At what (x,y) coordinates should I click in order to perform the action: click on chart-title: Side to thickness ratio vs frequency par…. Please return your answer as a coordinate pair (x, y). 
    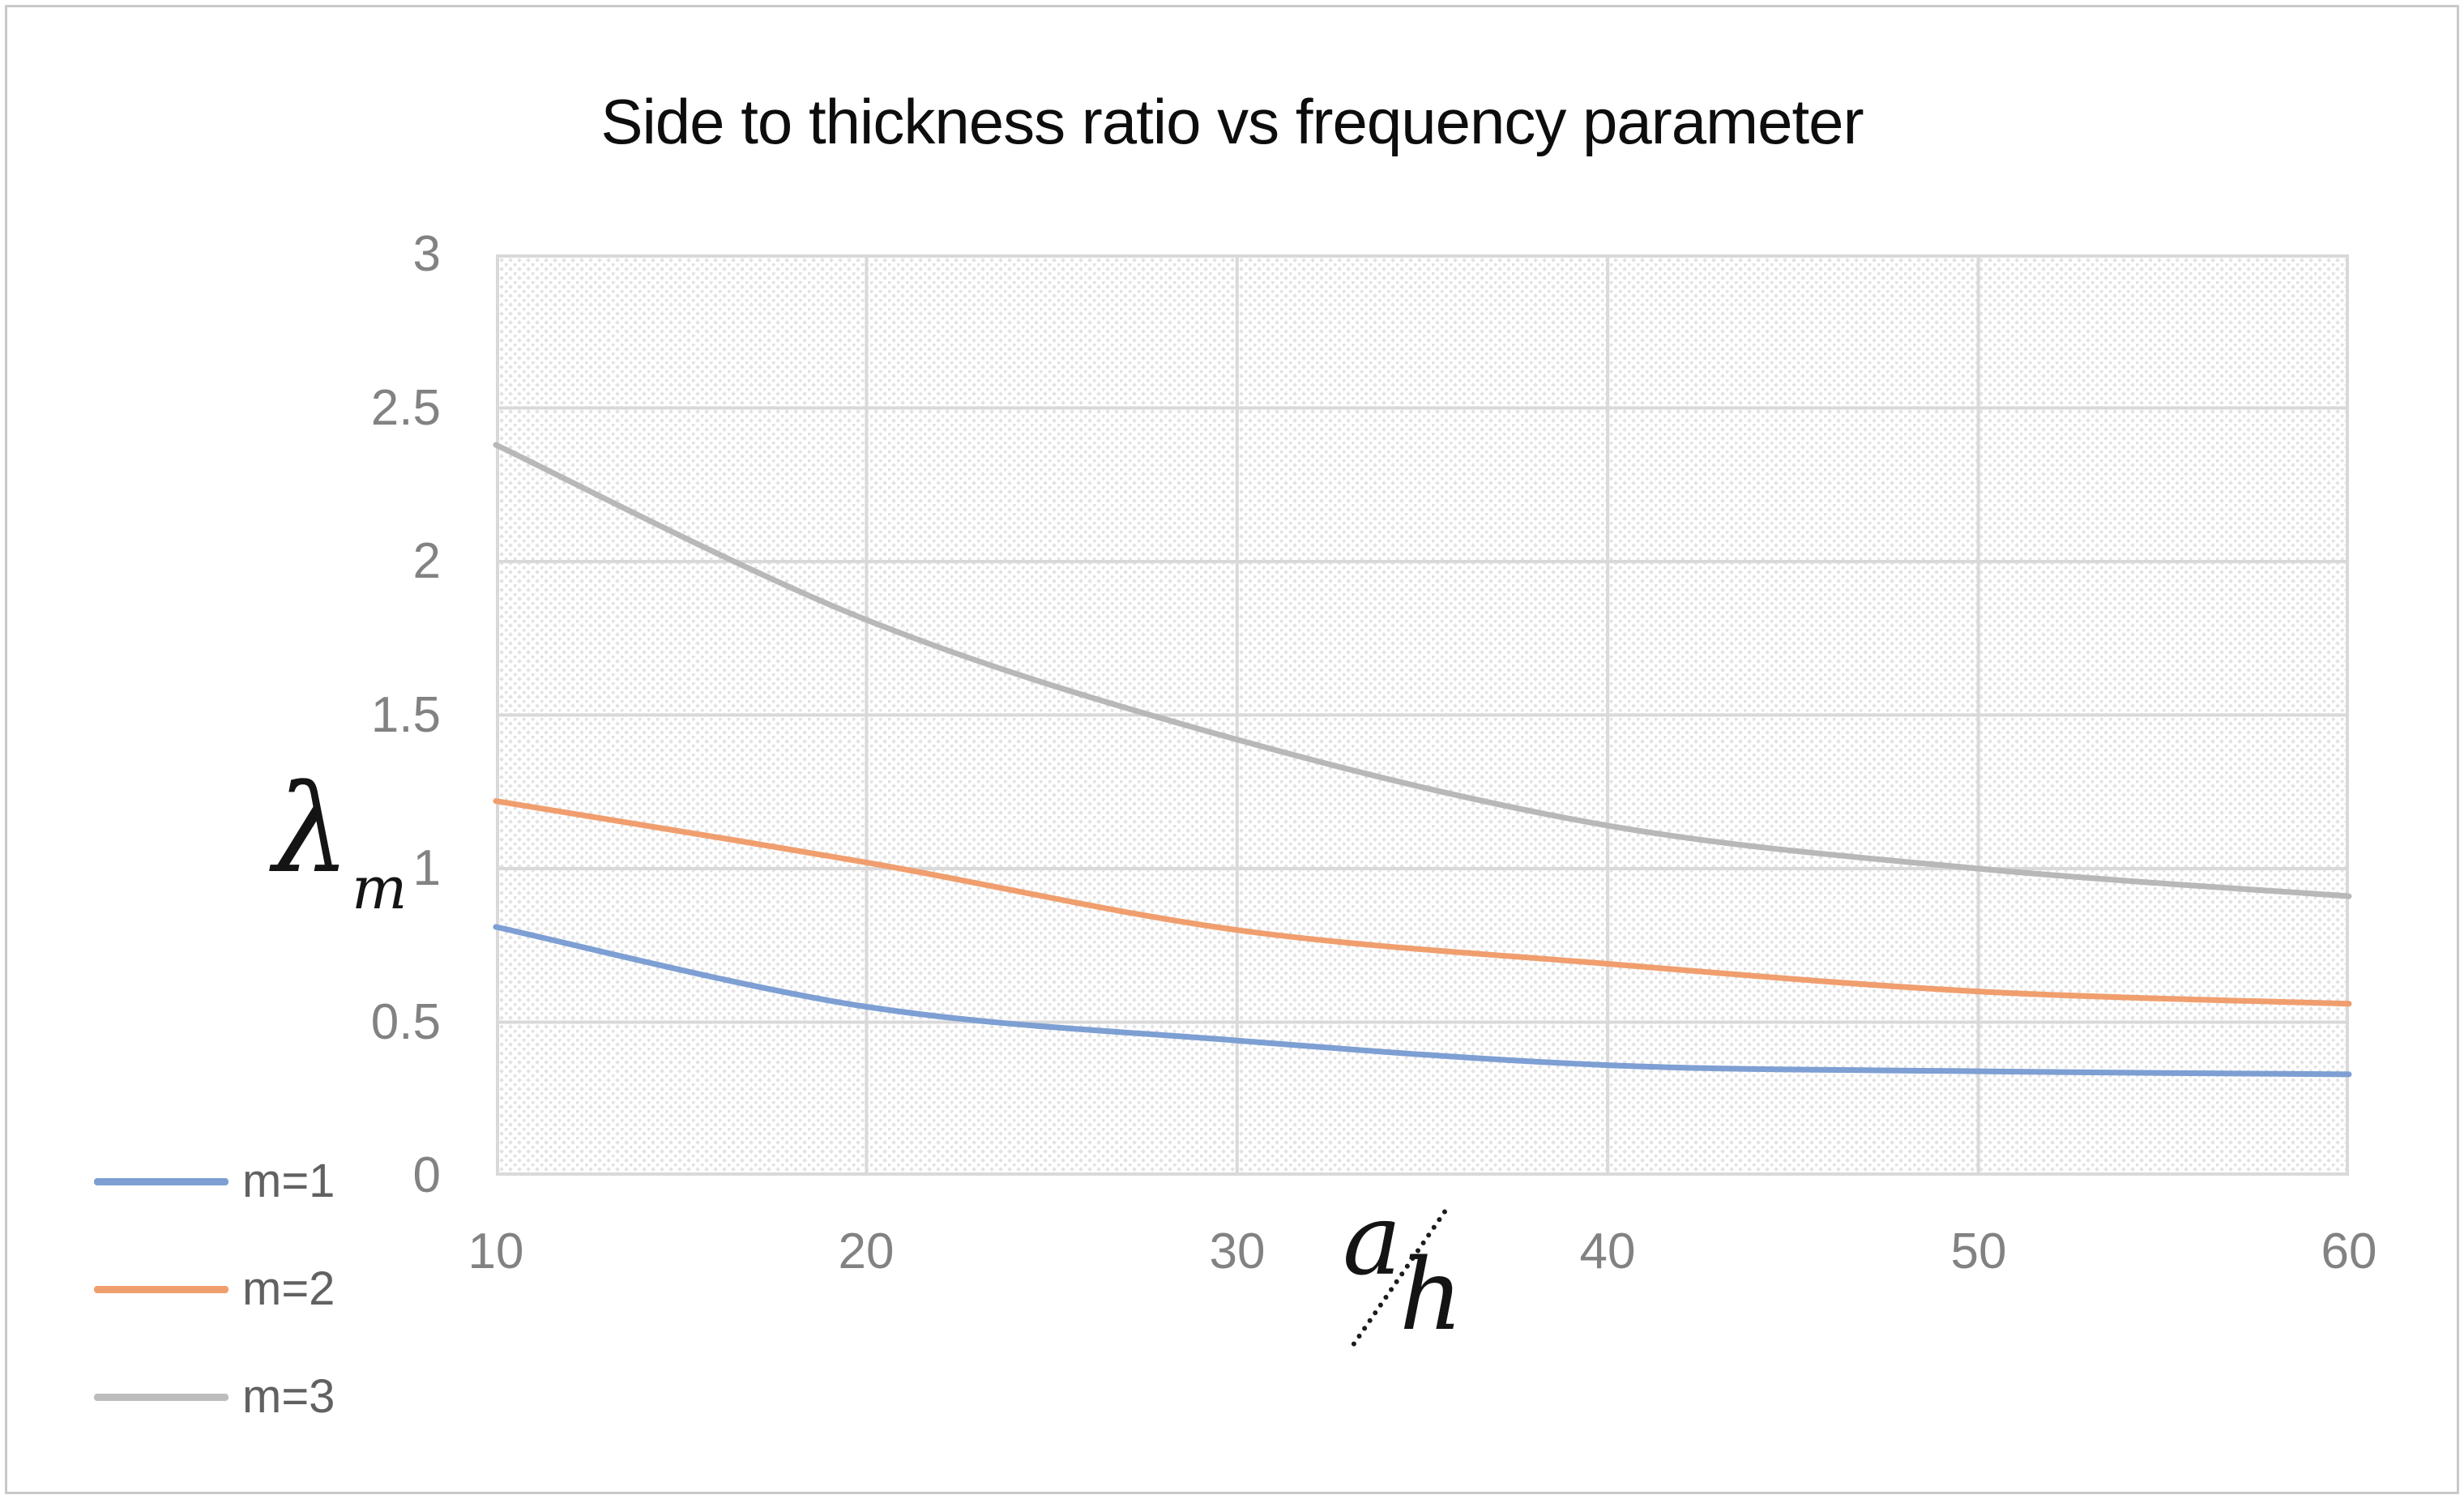
    Looking at the image, I should click on (1232, 122).